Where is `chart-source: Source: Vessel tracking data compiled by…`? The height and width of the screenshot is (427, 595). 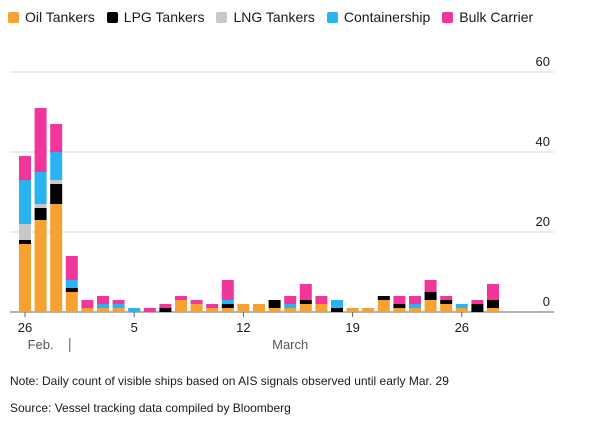
chart-source: Source: Vessel tracking data compiled by… is located at coordinates (150, 408).